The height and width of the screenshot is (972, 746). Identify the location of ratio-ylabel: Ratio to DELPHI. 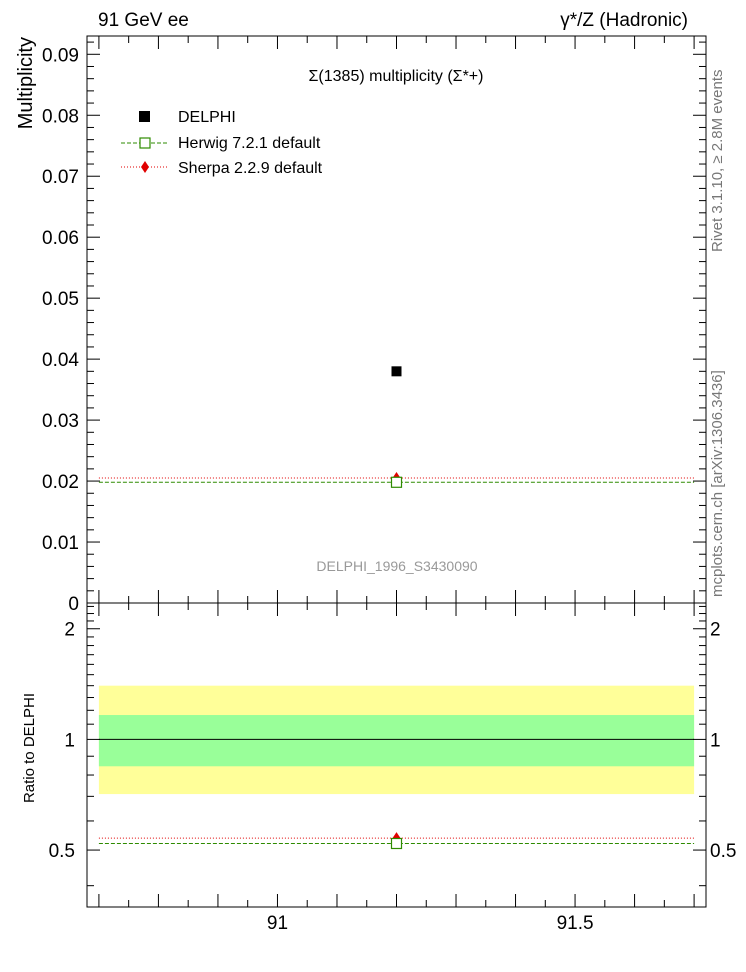
(29, 748).